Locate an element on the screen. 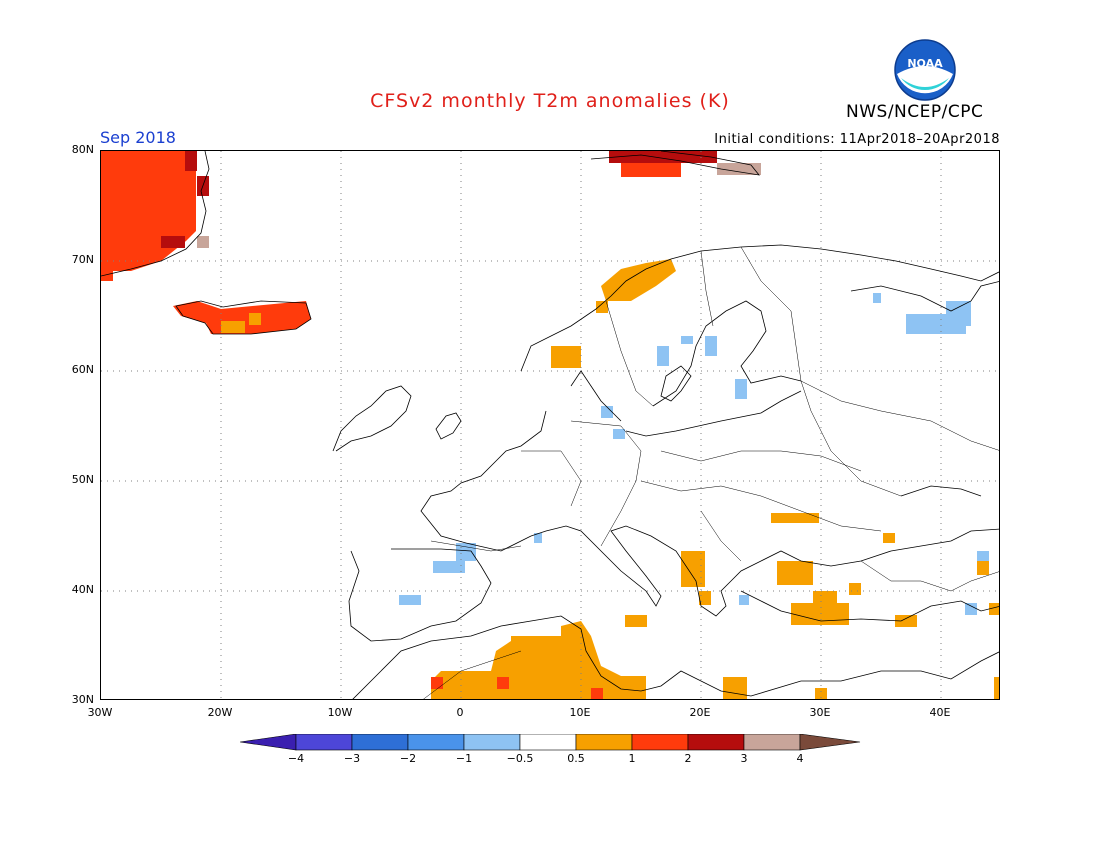 This screenshot has width=1100, height=850. lat-label-80n: 80N is located at coordinates (82, 149).